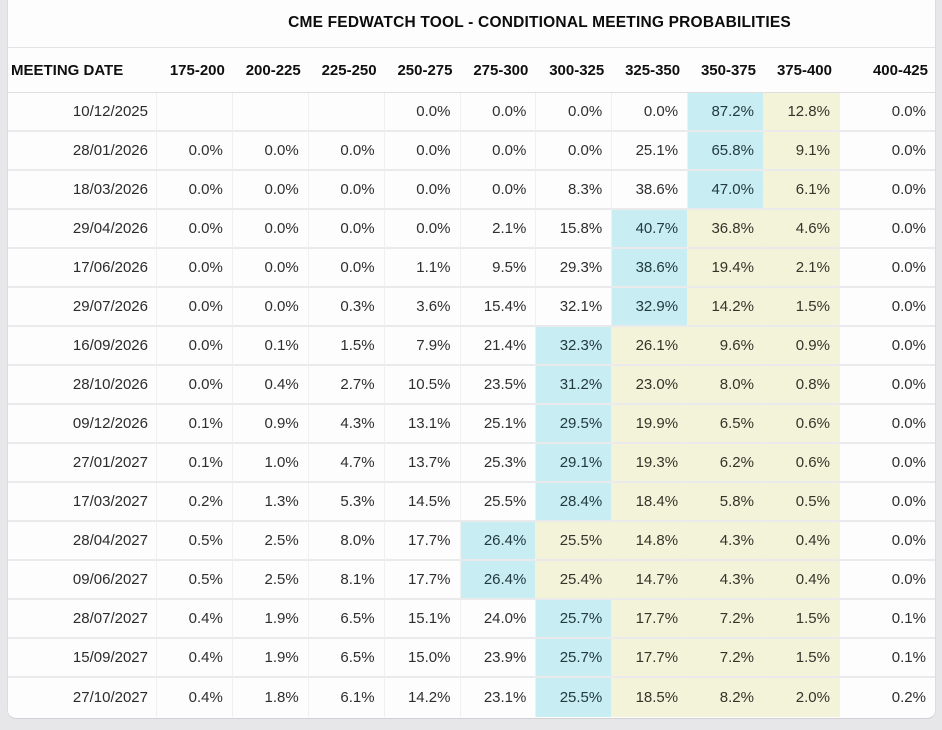 This screenshot has width=942, height=730. Describe the element at coordinates (269, 70) in the screenshot. I see `column-header-rate-range: 200-225` at that location.